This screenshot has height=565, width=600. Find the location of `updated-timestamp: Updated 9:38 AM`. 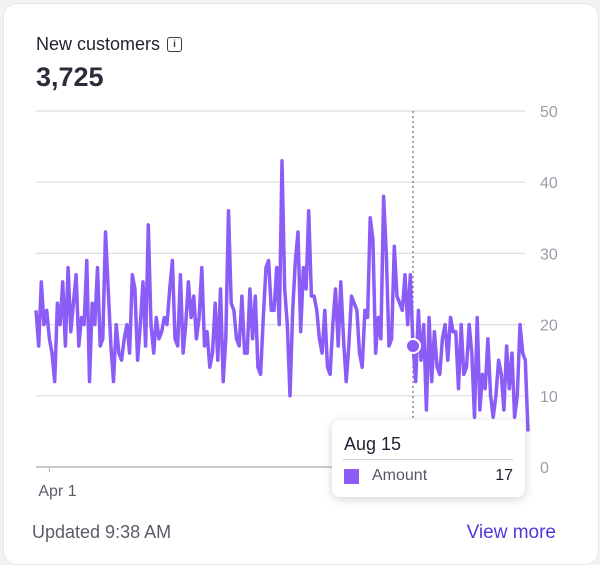

updated-timestamp: Updated 9:38 AM is located at coordinates (101, 532).